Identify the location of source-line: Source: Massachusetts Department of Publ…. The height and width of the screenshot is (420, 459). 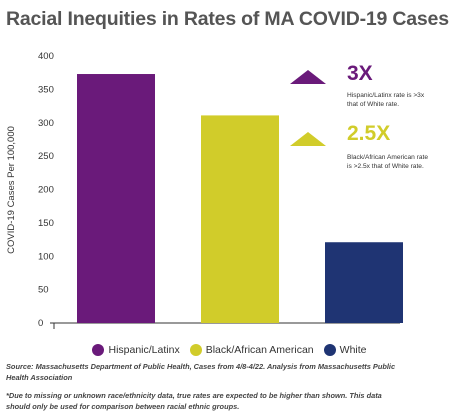
(201, 366).